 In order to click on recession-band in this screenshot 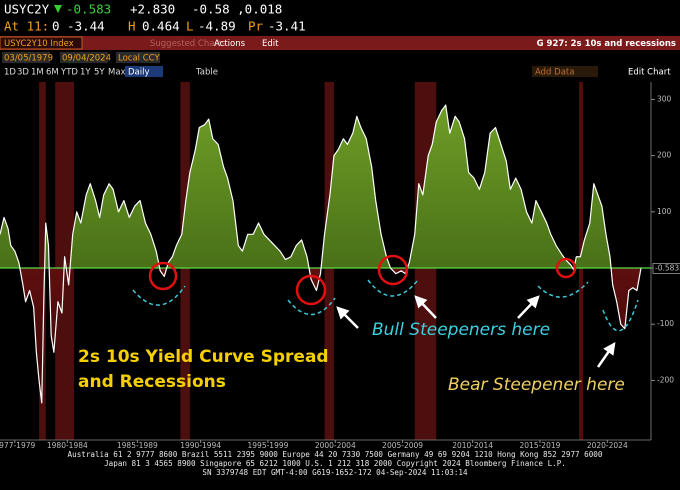, I will do `click(42, 261)`.